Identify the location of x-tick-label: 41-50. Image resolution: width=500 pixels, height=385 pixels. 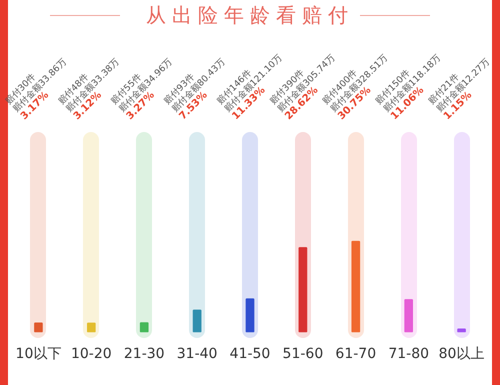
(250, 354).